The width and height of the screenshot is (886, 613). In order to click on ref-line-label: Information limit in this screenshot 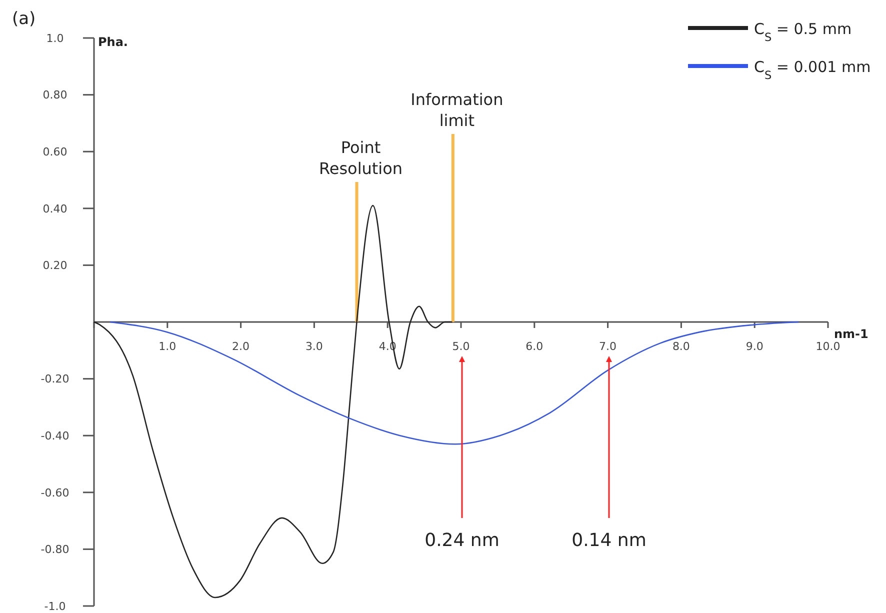, I will do `click(457, 110)`.